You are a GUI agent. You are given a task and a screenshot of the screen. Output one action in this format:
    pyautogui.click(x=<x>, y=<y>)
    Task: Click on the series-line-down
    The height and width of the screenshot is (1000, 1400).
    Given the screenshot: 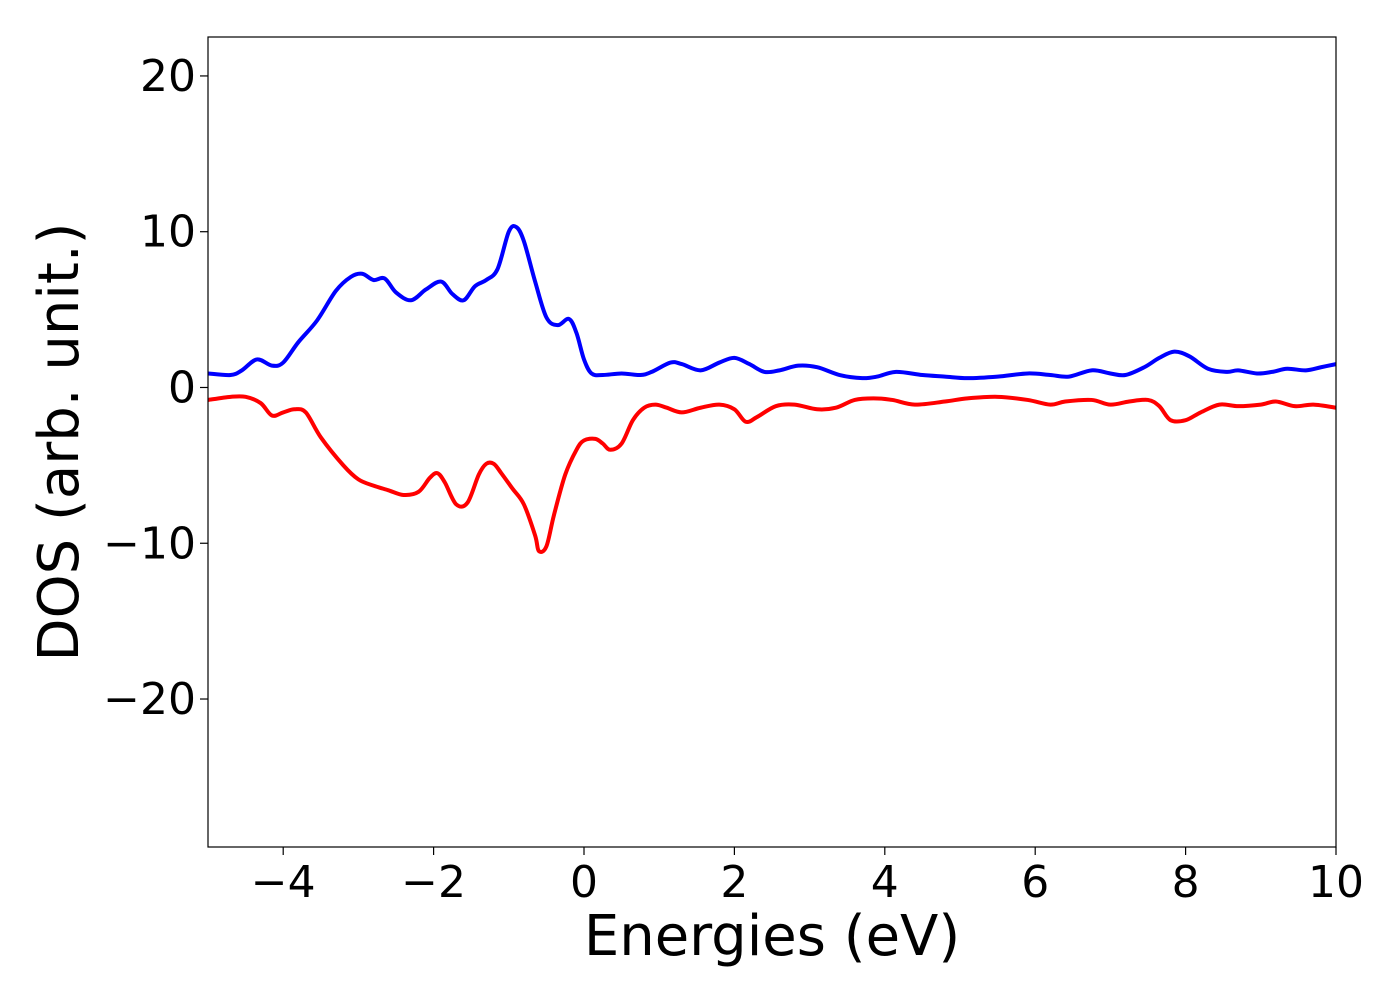 What is the action you would take?
    pyautogui.click(x=772, y=474)
    